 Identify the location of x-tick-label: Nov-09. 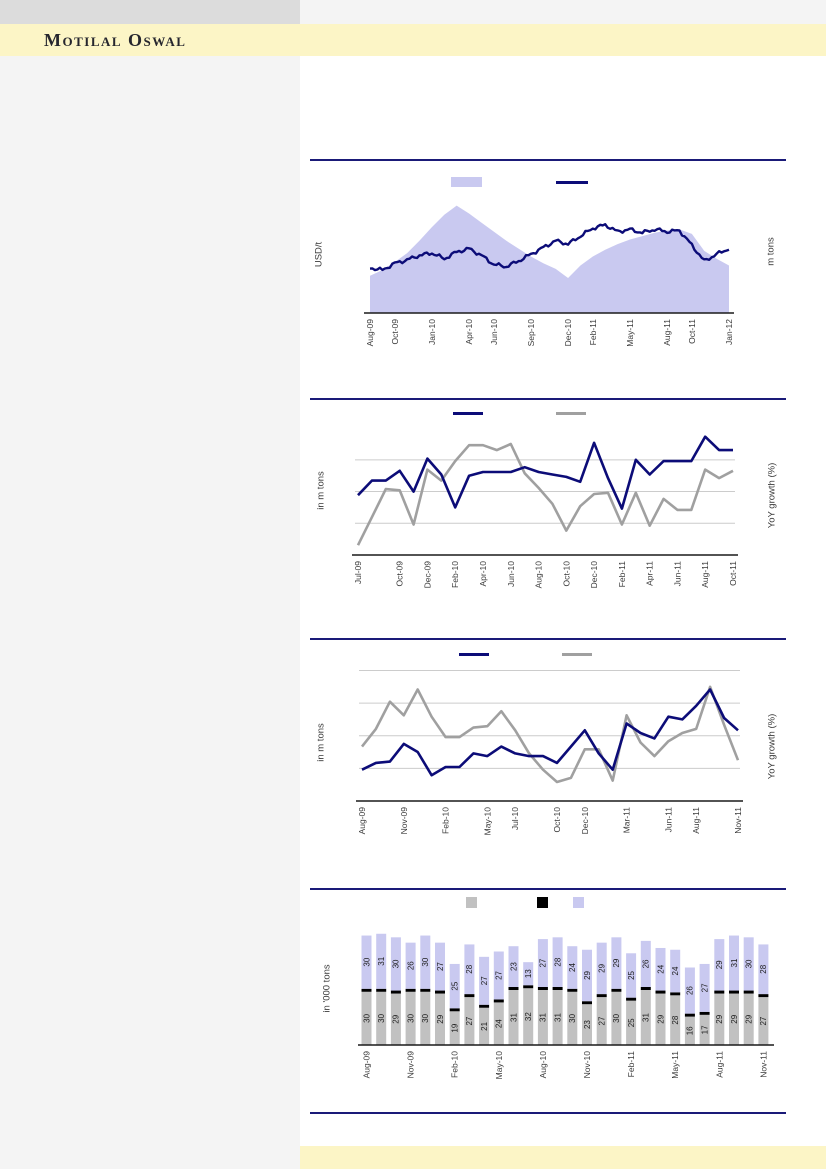
(411, 1065).